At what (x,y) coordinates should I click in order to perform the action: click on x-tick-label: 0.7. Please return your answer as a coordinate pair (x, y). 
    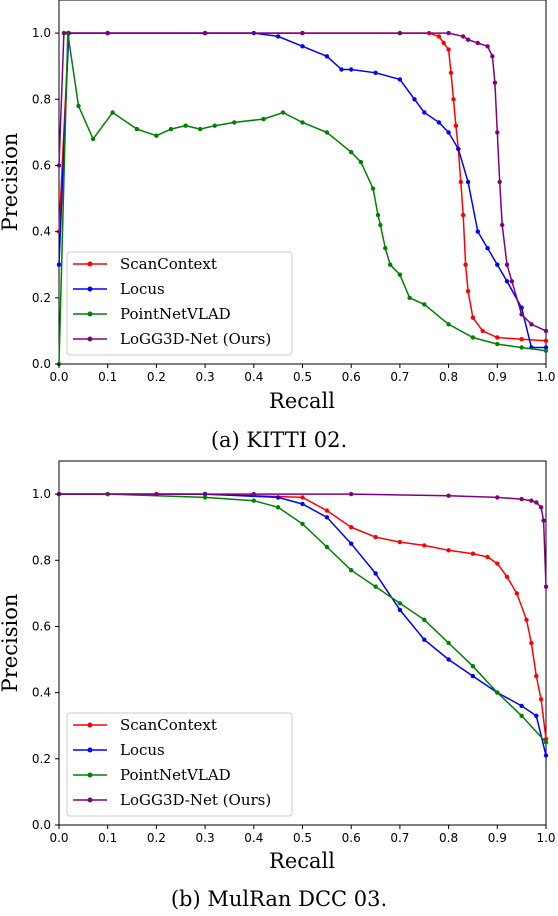
    Looking at the image, I should click on (399, 377).